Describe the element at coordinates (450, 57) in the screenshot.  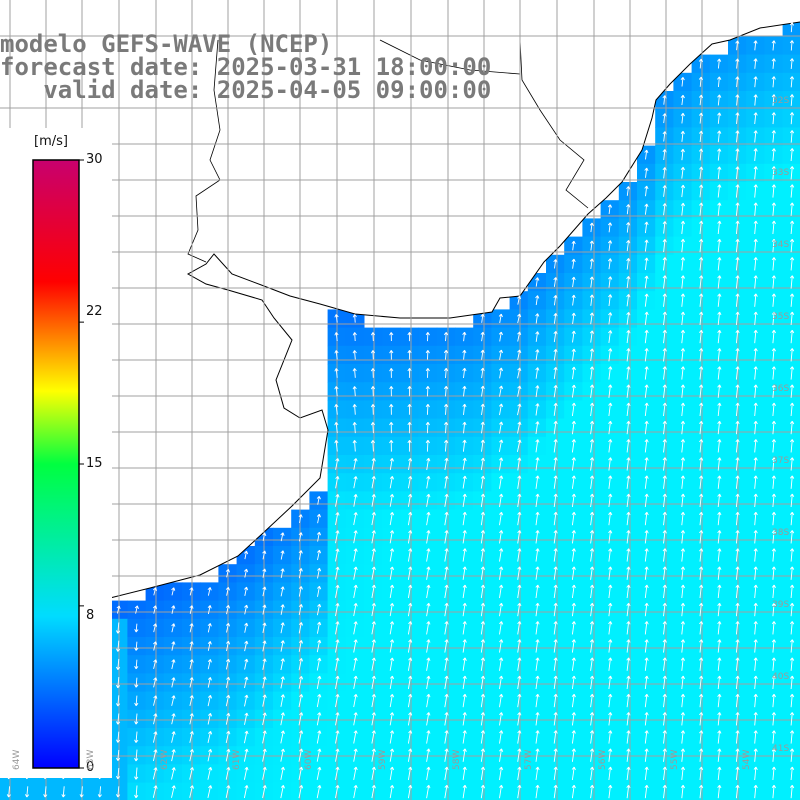
I see `border-line` at that location.